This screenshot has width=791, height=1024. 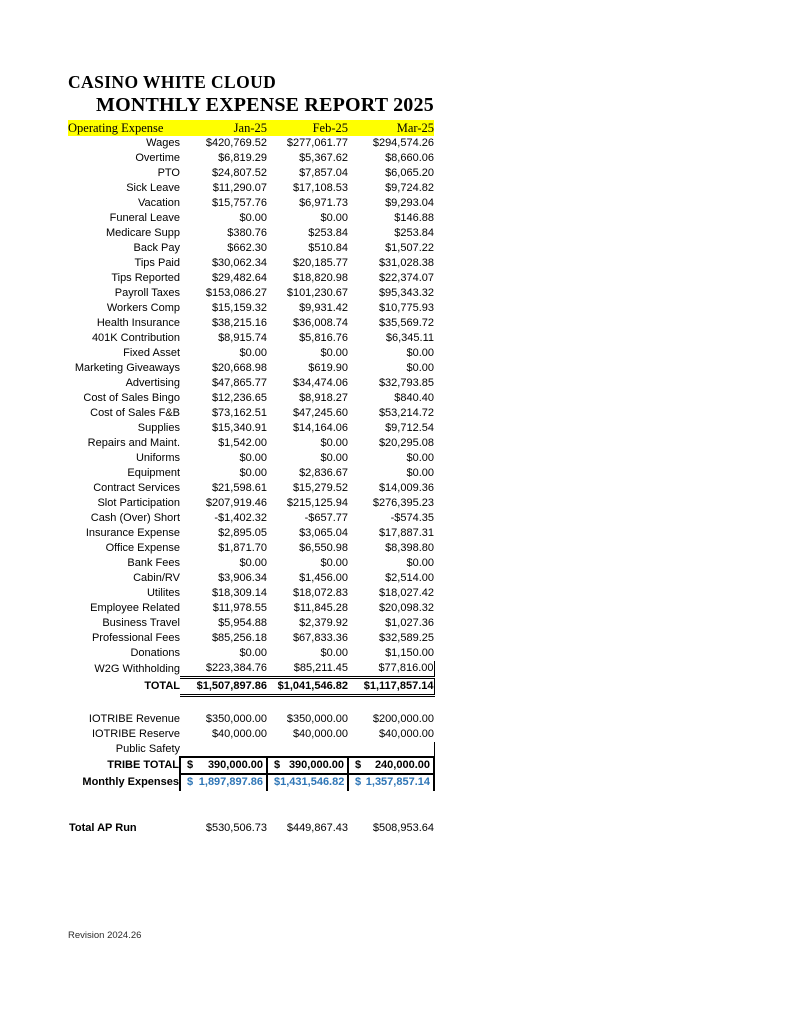 What do you see at coordinates (240, 518) in the screenshot?
I see `row-value: -$1,402.32` at bounding box center [240, 518].